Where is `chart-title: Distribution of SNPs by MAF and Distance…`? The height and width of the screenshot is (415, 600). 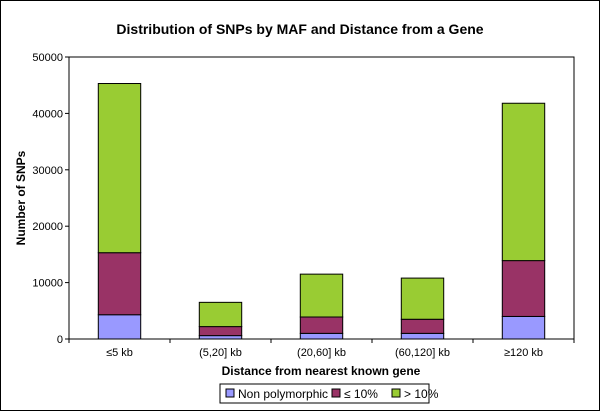 chart-title: Distribution of SNPs by MAF and Distance… is located at coordinates (299, 29).